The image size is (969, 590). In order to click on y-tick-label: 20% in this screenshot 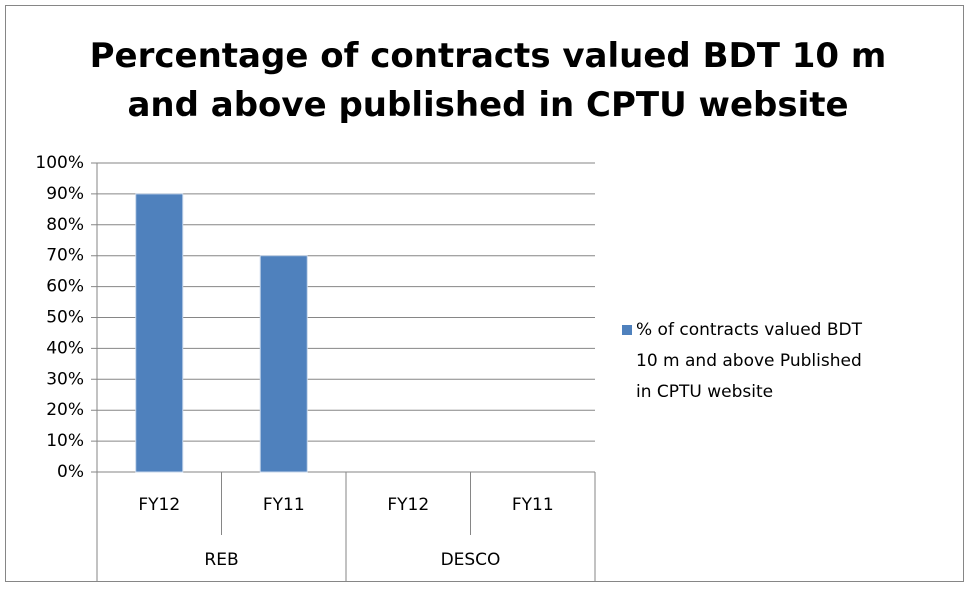, I will do `click(65, 410)`.